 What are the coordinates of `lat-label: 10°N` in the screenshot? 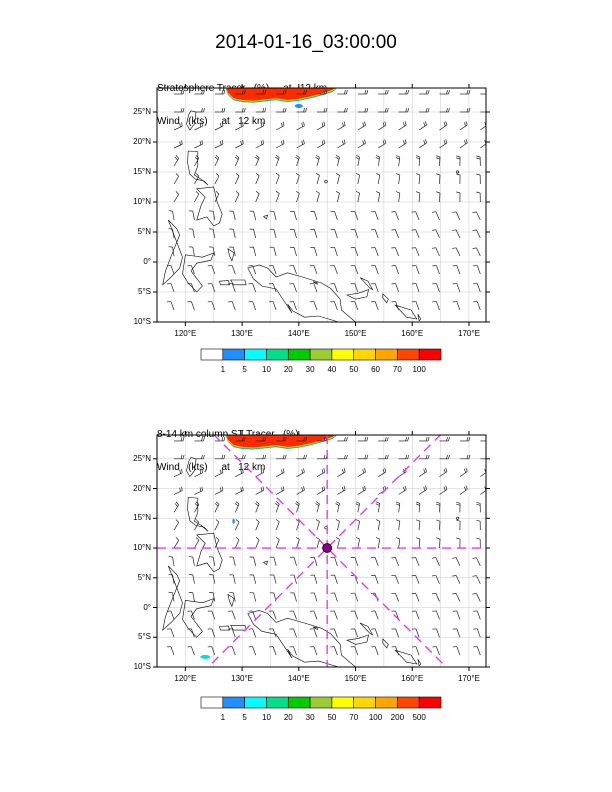 It's located at (142, 548).